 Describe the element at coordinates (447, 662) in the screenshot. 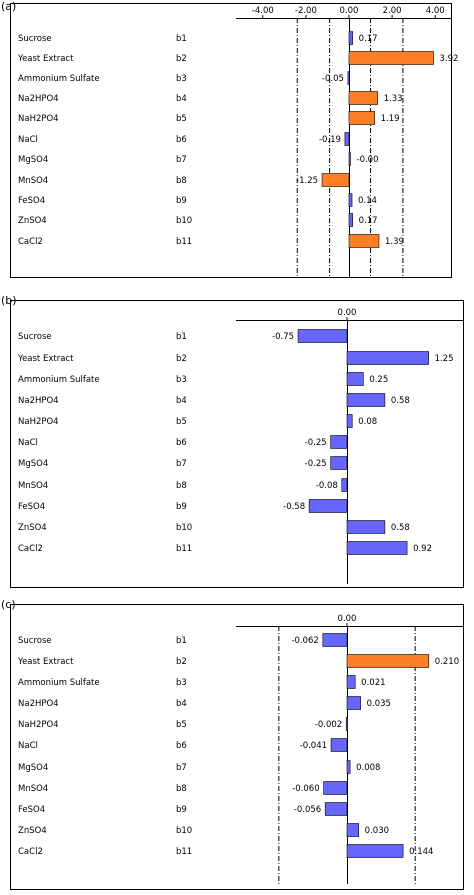

I see `chart-c-value-label: 0.210` at that location.